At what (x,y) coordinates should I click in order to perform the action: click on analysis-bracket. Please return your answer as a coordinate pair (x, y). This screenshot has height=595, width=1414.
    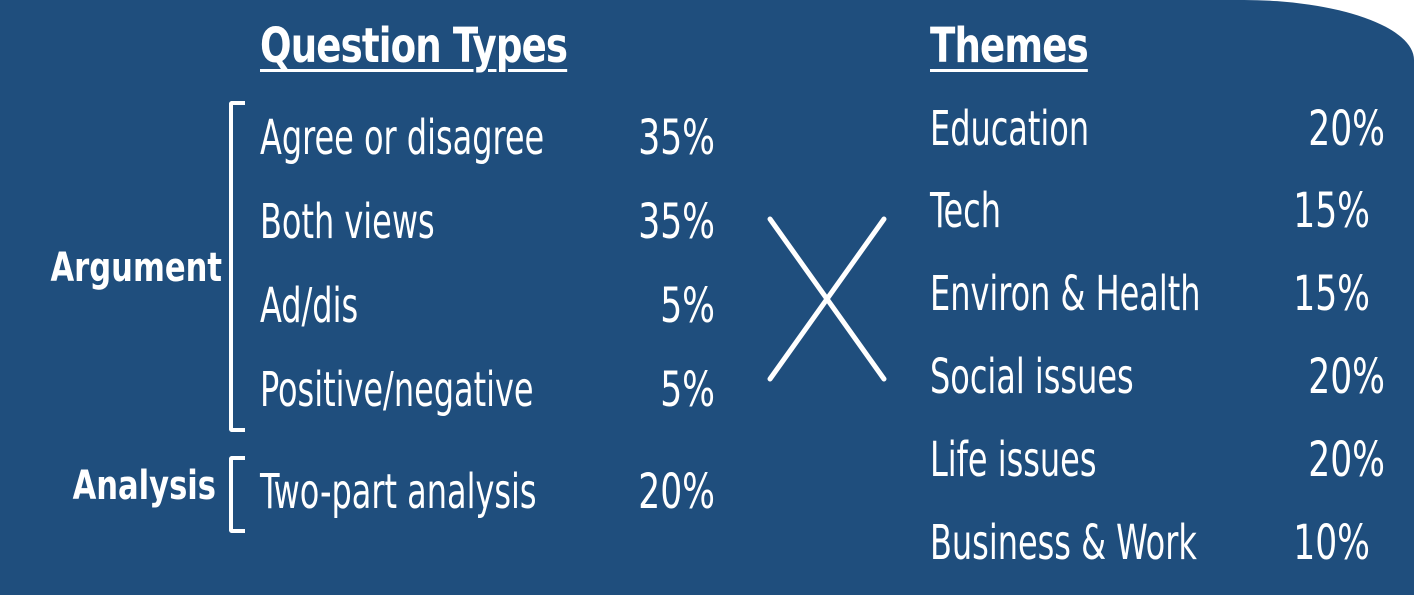
    Looking at the image, I should click on (237, 494).